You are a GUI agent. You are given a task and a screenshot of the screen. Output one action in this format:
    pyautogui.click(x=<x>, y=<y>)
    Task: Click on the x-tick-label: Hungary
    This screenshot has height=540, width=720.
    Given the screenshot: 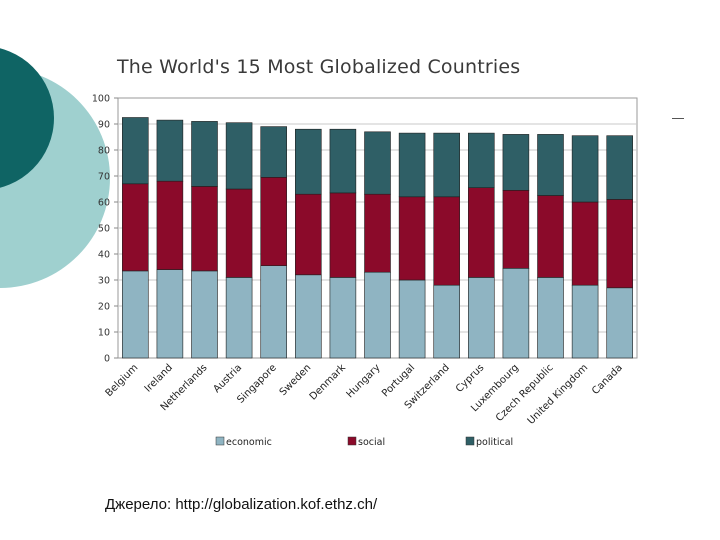 What is the action you would take?
    pyautogui.click(x=364, y=381)
    